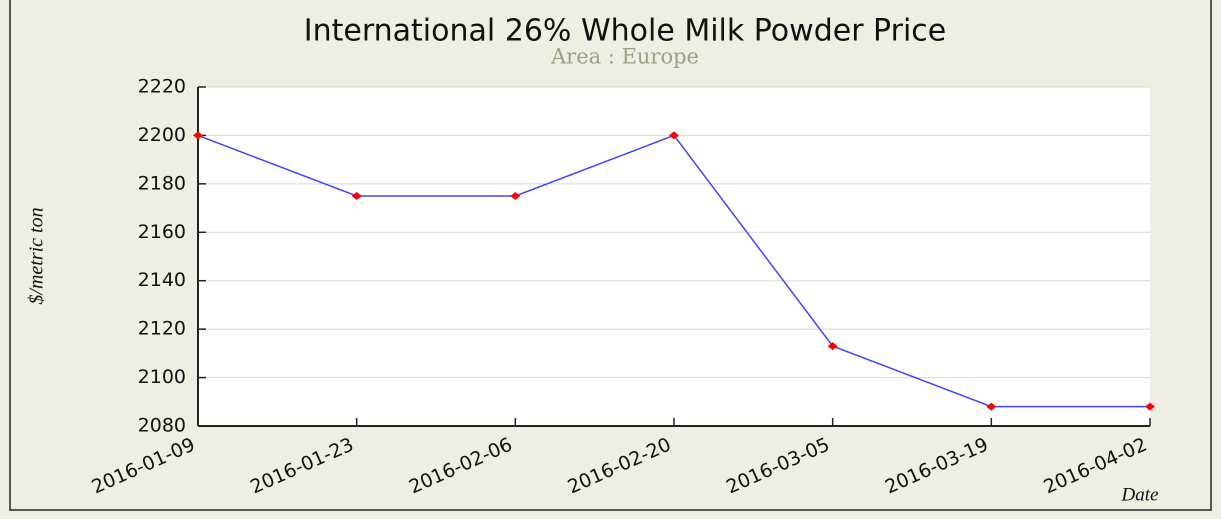  I want to click on chart-subtitle: Area : Europe, so click(624, 57).